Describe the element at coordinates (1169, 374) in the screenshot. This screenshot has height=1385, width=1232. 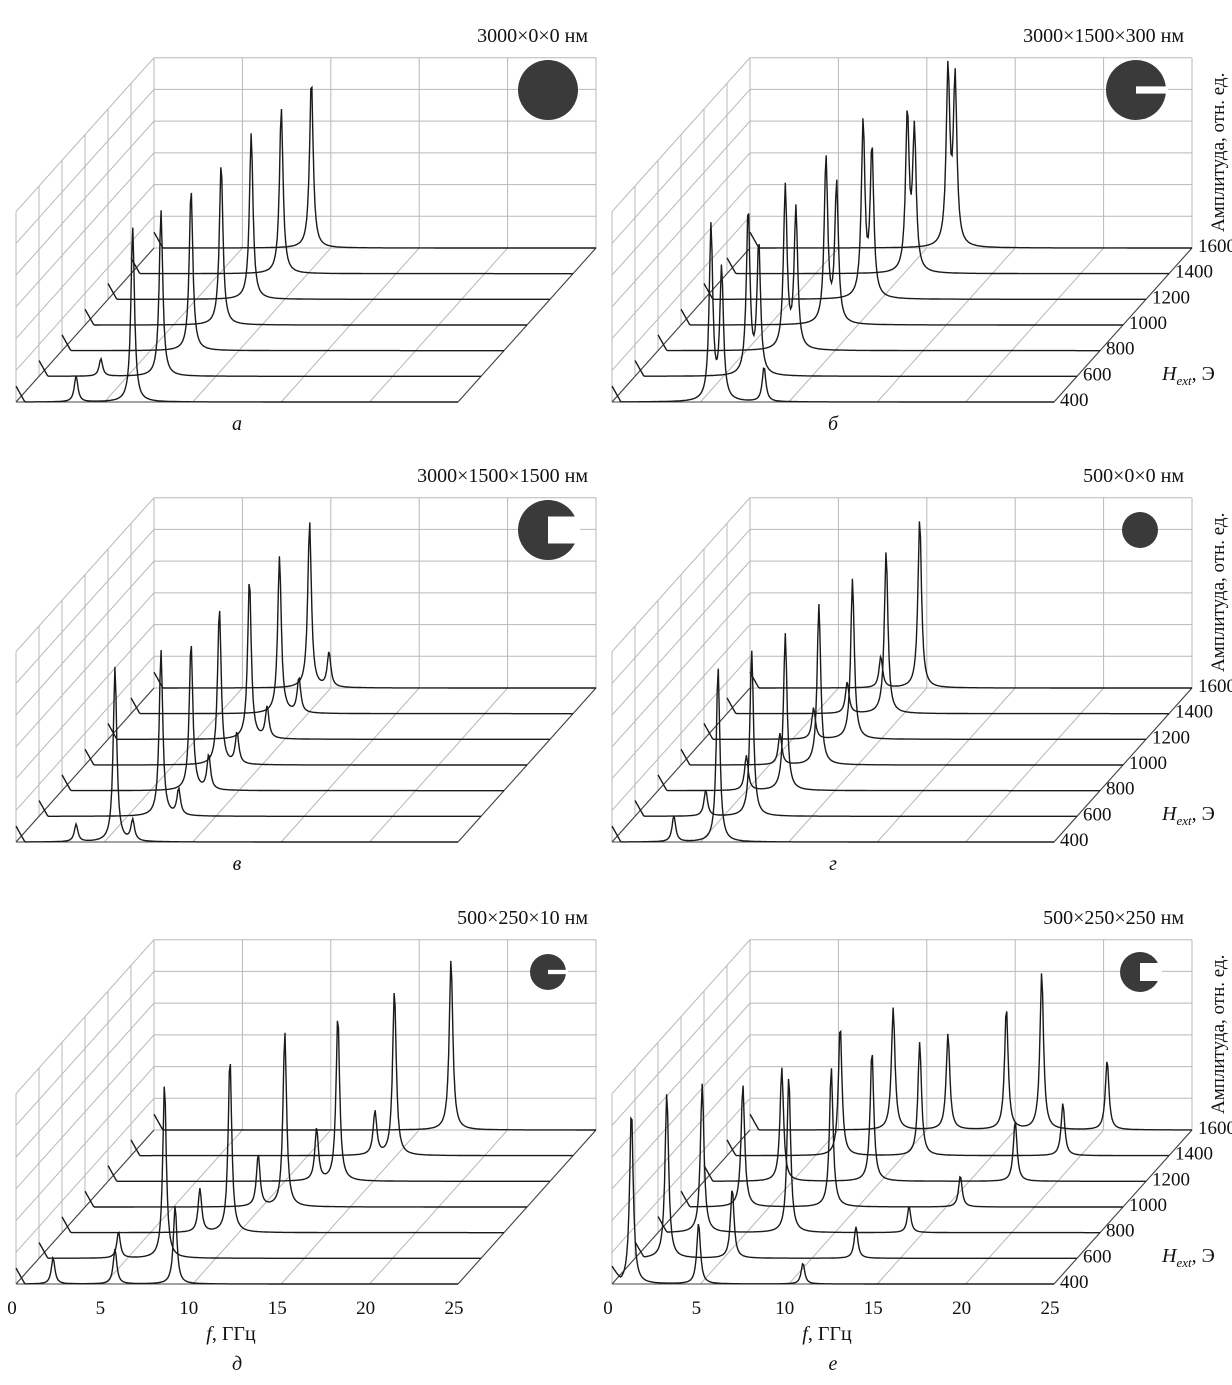
I see `field-axis-symbol: H` at that location.